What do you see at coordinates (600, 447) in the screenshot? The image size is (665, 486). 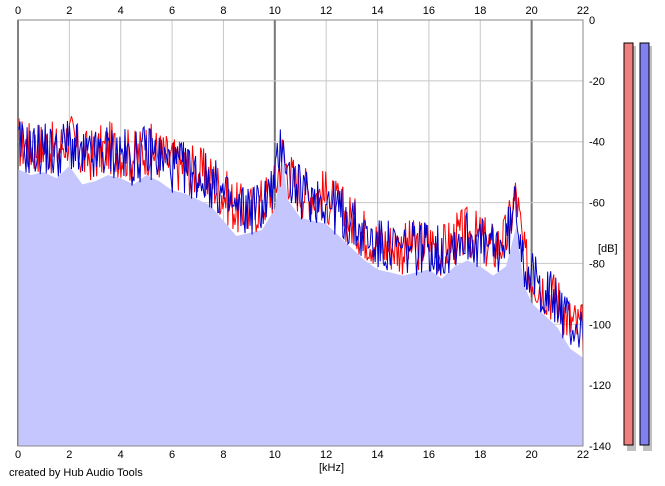 I see `y-tick-label: -140` at bounding box center [600, 447].